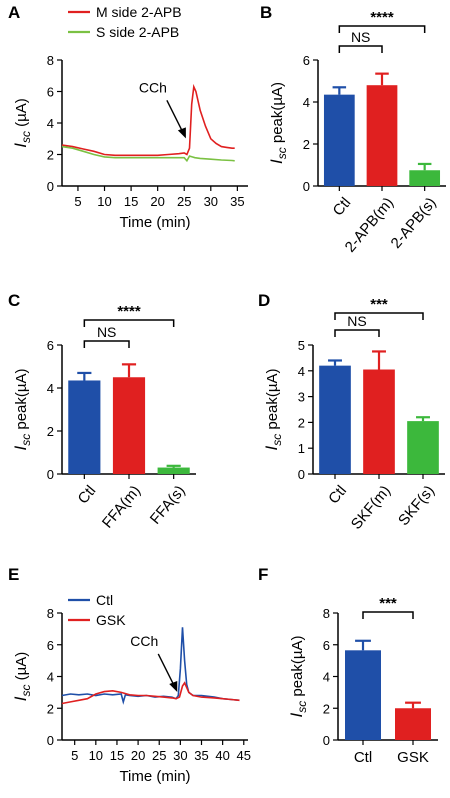  What do you see at coordinates (139, 12) in the screenshot?
I see `panel-a-legend-label: M side 2-APB` at bounding box center [139, 12].